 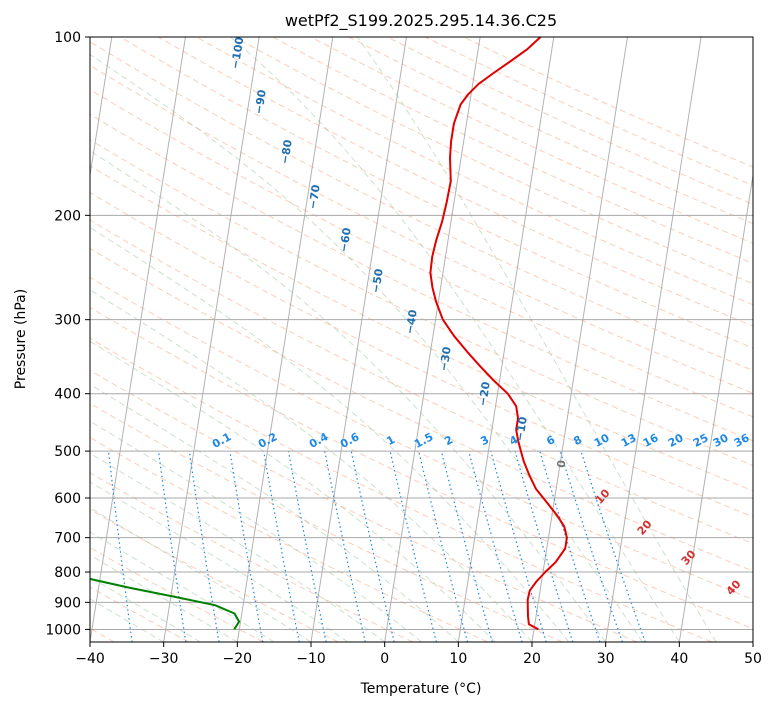 I want to click on x-tick-label: −30, so click(x=164, y=659).